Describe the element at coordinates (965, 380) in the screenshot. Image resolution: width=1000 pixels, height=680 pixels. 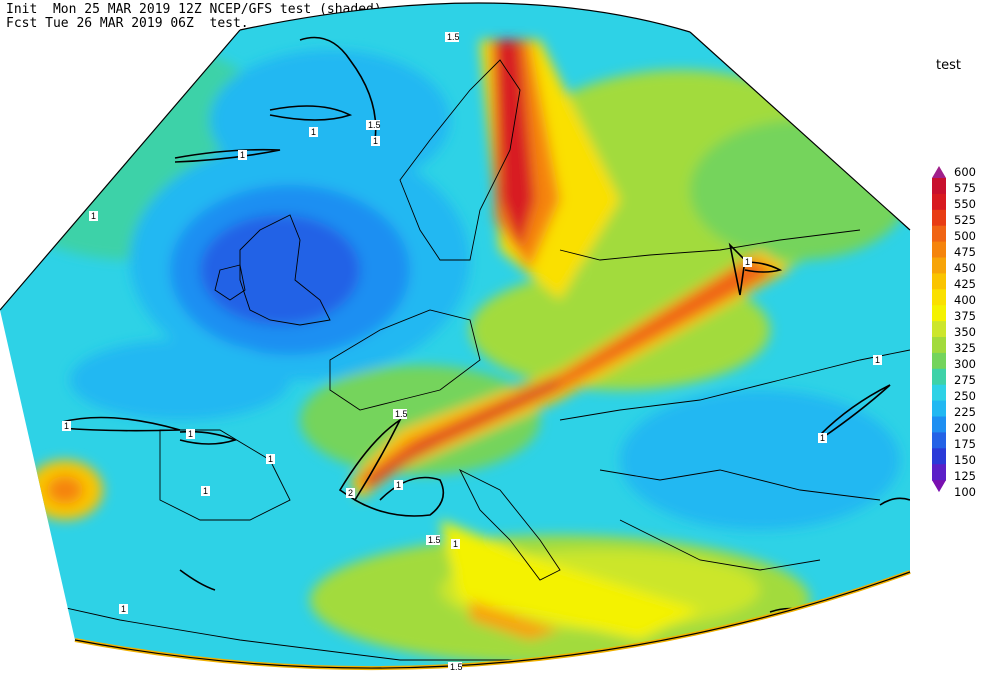
I see `legend-tick-label: 275` at that location.